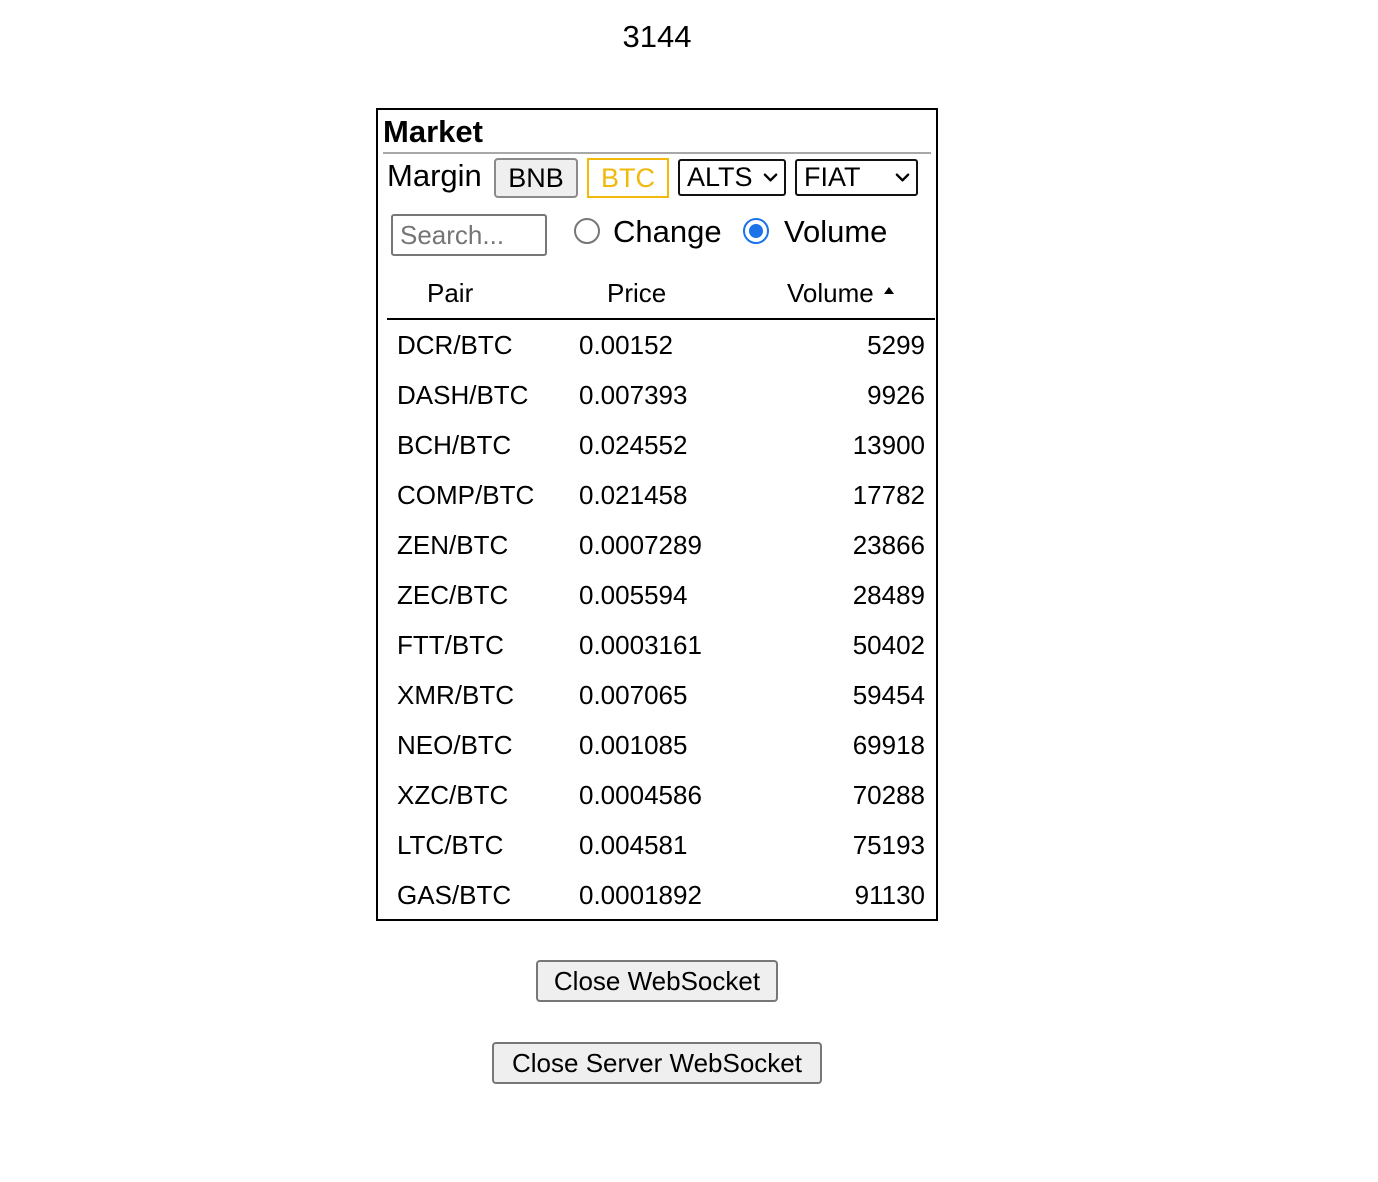 This screenshot has height=1182, width=1378. I want to click on table-row: GAS/BTC 0.0001892 91130, so click(656, 895).